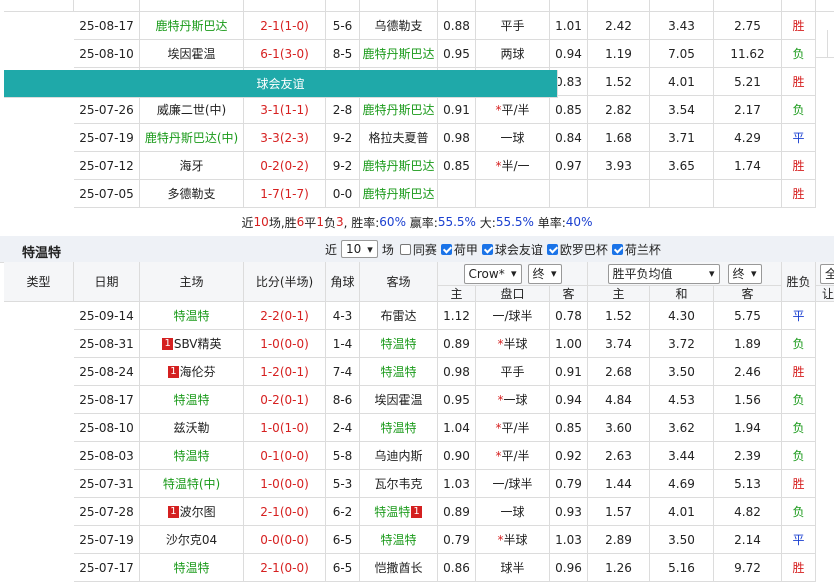 Image resolution: width=834 pixels, height=588 pixels. What do you see at coordinates (682, 568) in the screenshot?
I see `draw-odds: 5.16` at bounding box center [682, 568].